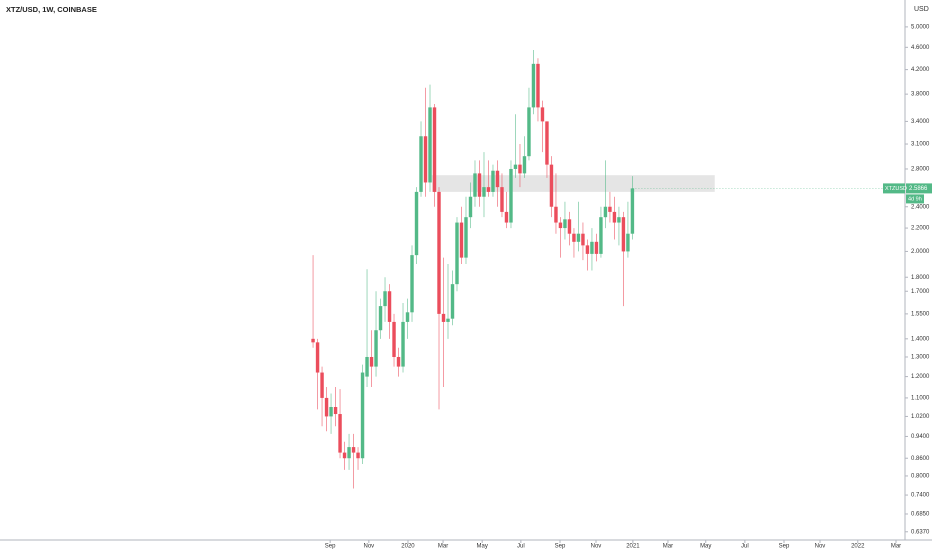 Image resolution: width=932 pixels, height=550 pixels. I want to click on y-tick-label: 0.6850, so click(920, 515).